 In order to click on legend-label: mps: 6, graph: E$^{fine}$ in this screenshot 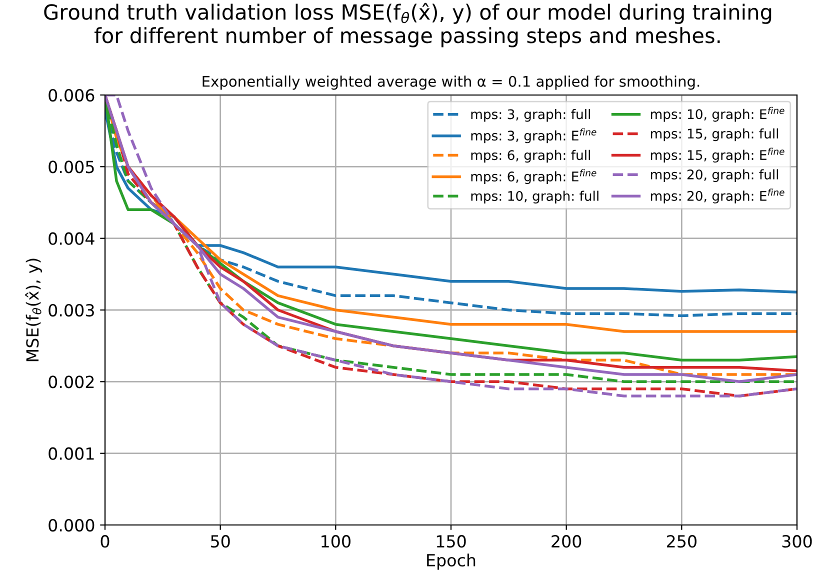, I will do `click(533, 176)`.